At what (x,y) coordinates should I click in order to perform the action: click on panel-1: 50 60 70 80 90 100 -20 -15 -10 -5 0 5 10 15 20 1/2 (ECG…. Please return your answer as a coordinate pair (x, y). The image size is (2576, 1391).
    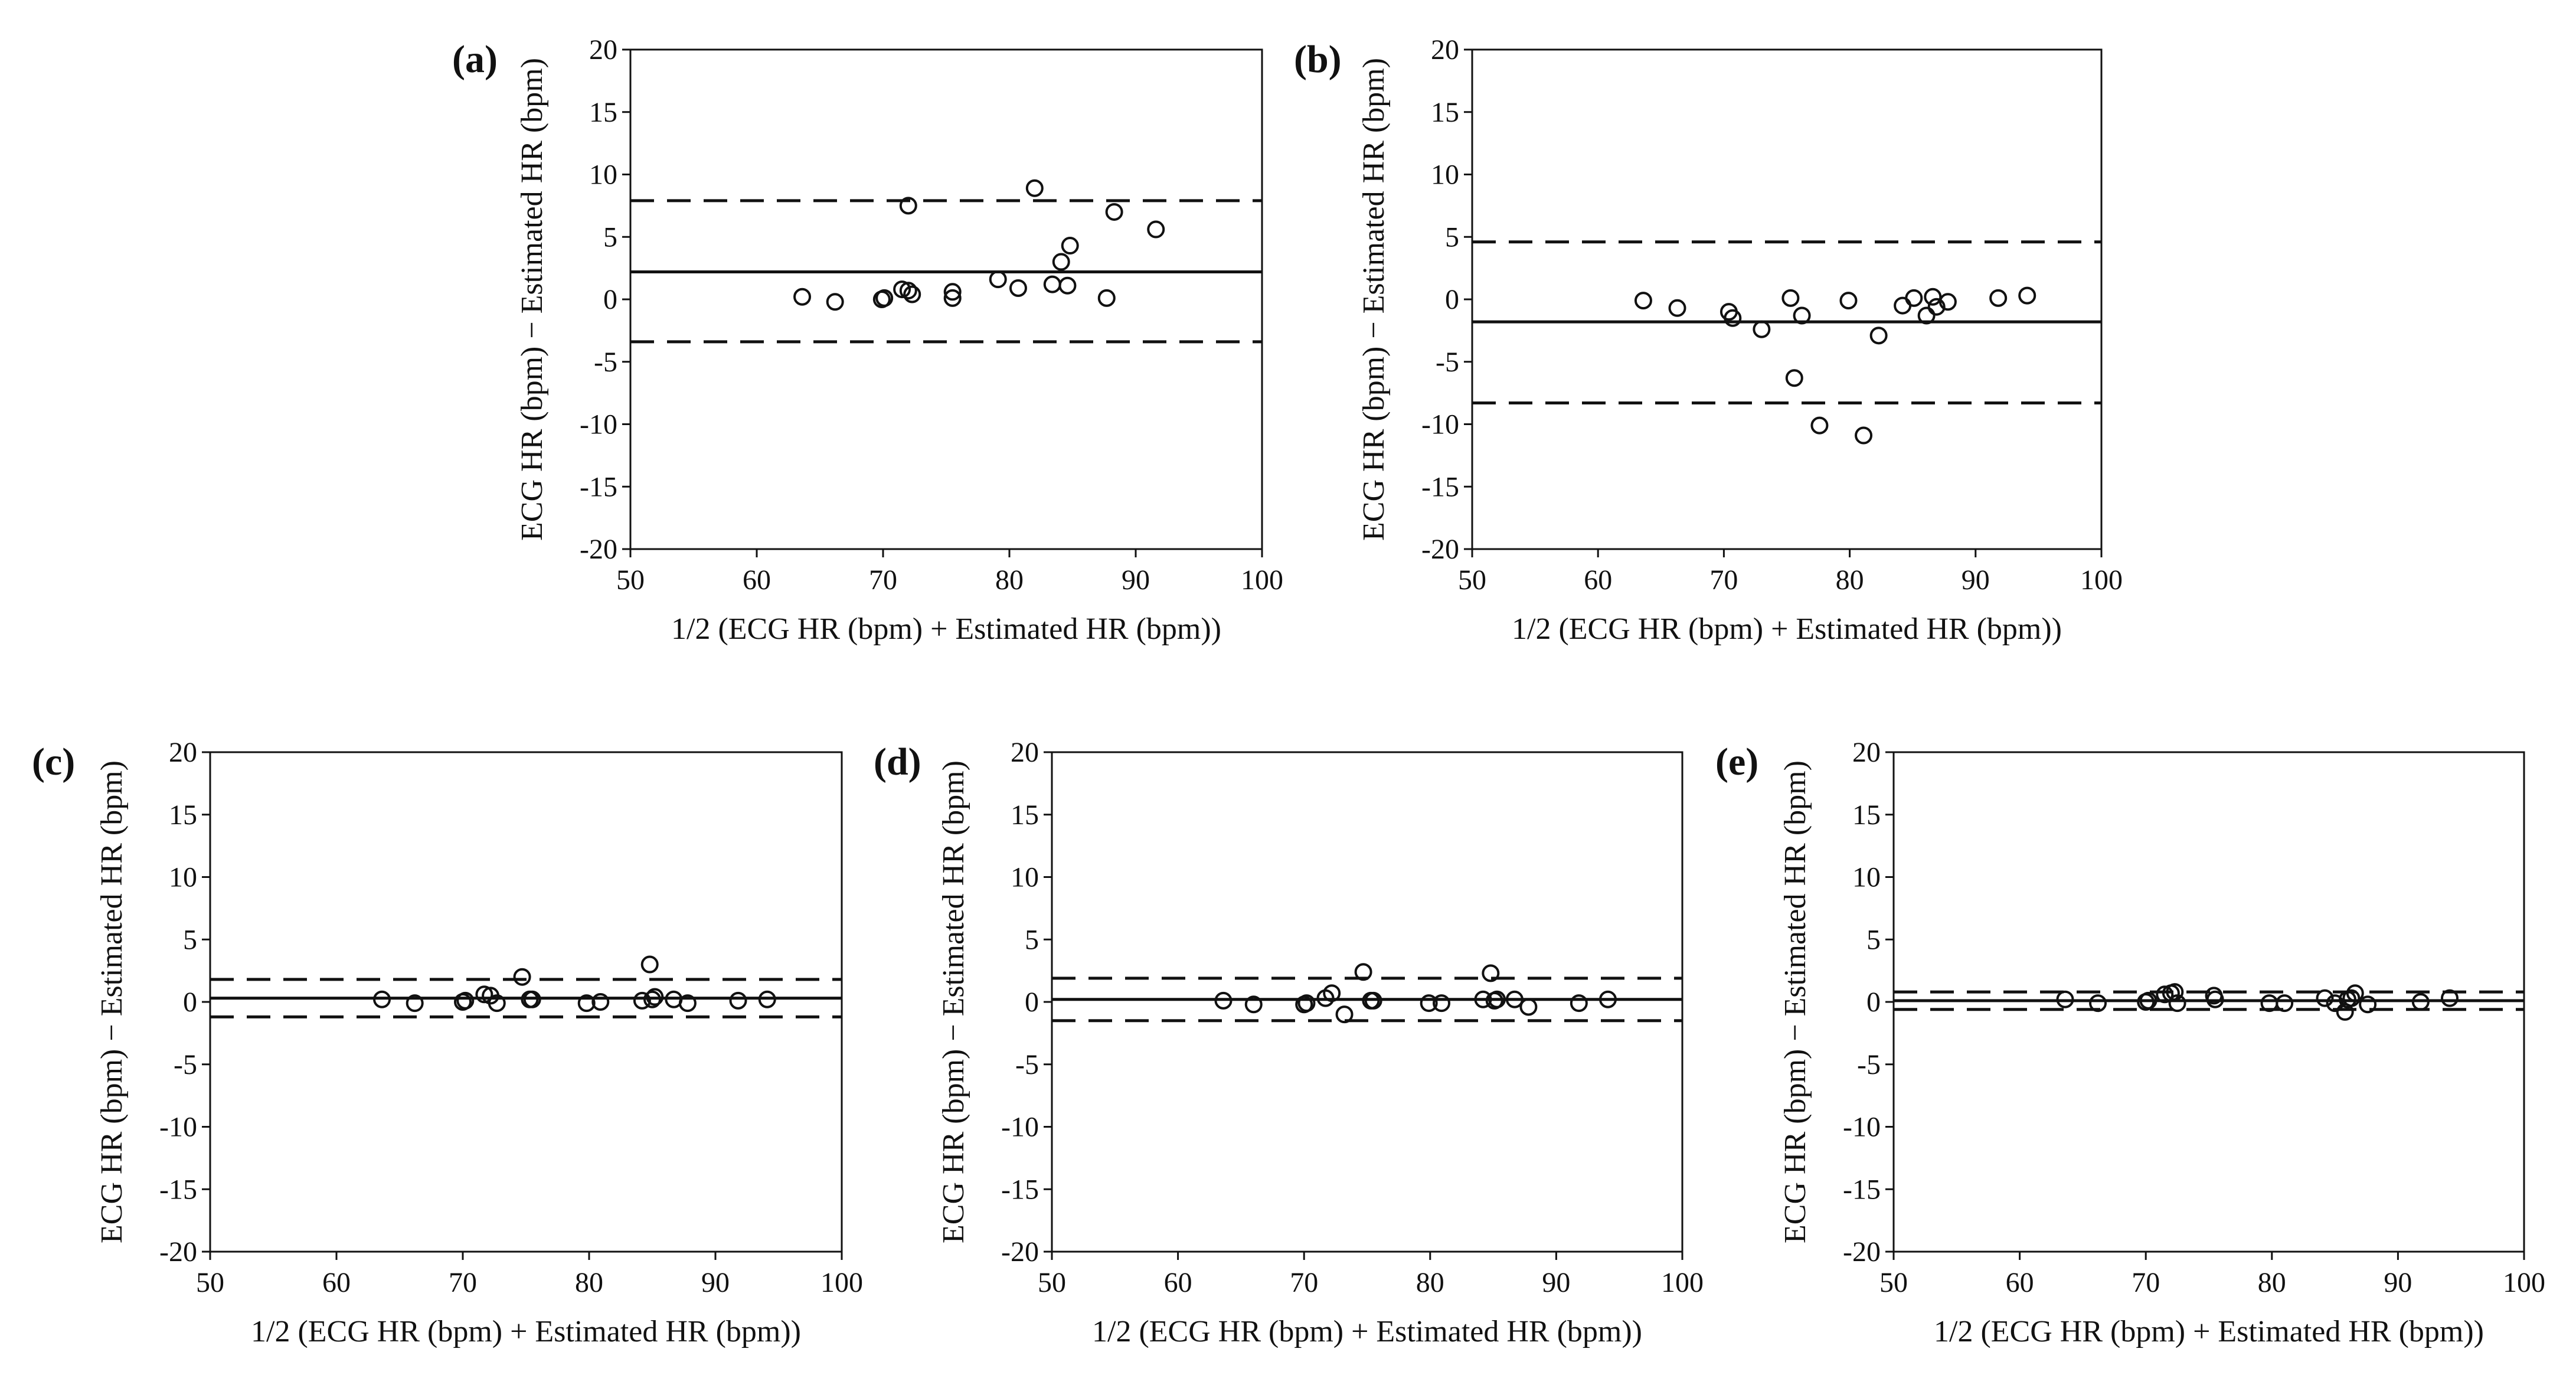
    Looking at the image, I should click on (867, 340).